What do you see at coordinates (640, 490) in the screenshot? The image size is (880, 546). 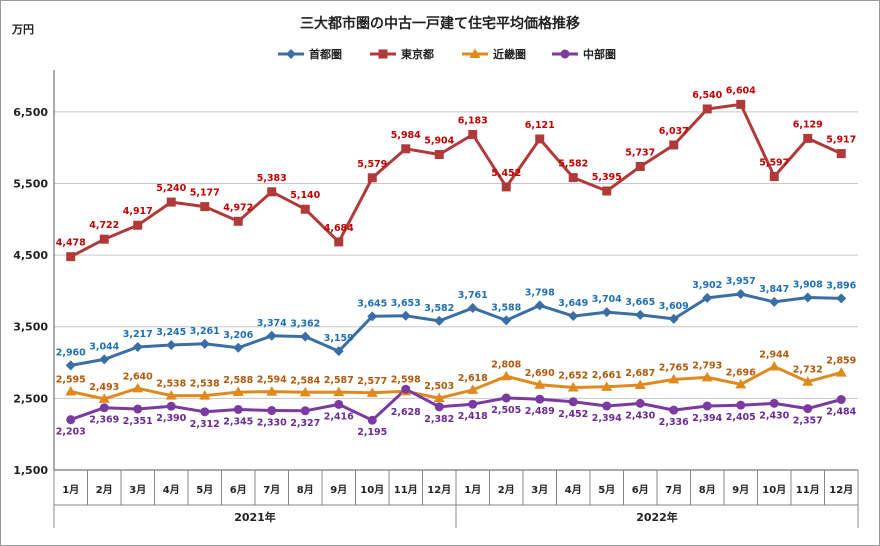 I see `x-tick-label: 6月` at bounding box center [640, 490].